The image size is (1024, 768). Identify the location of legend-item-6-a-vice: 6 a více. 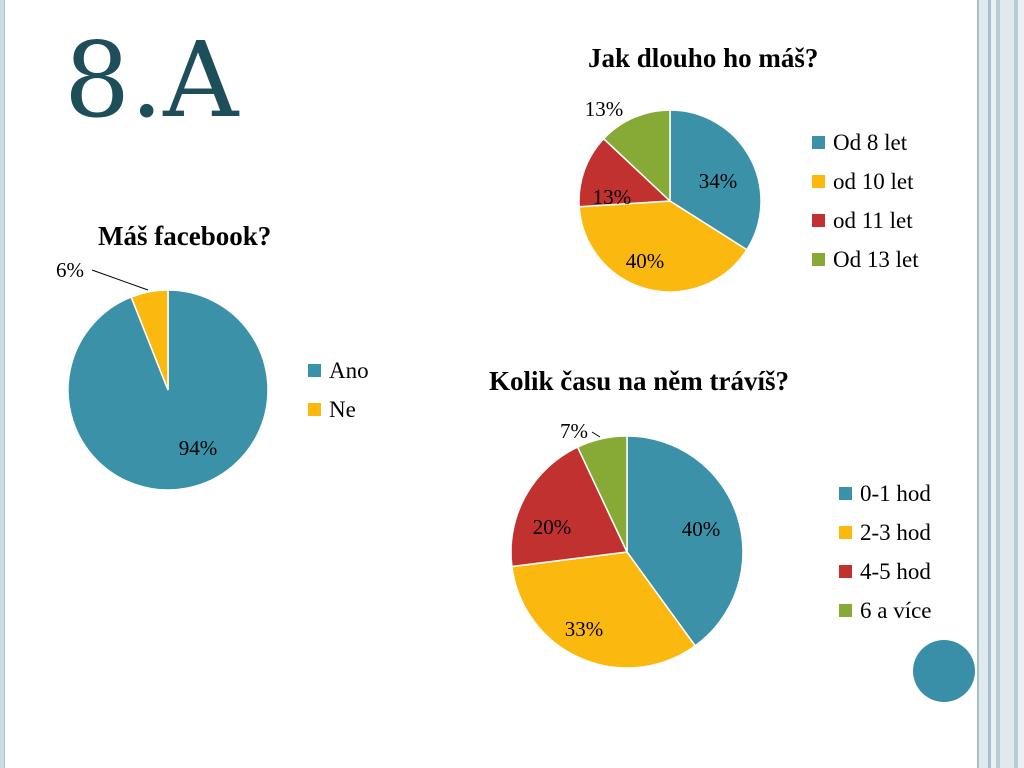
(885, 610).